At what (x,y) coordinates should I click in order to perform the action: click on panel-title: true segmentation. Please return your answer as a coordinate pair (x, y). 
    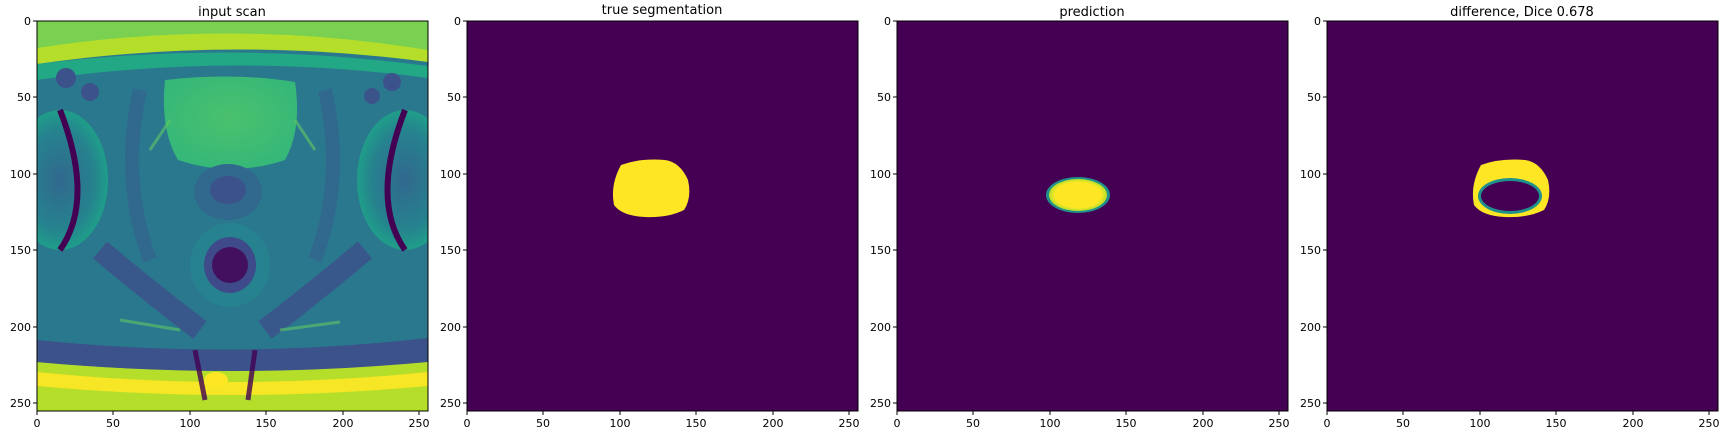
    Looking at the image, I should click on (662, 10).